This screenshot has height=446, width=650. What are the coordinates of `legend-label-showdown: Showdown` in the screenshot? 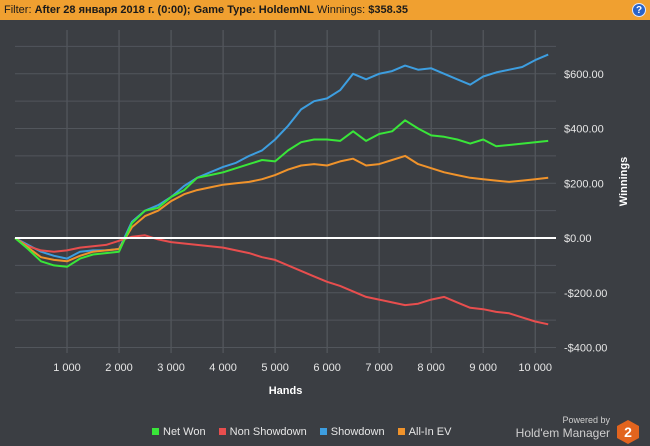 It's located at (357, 432).